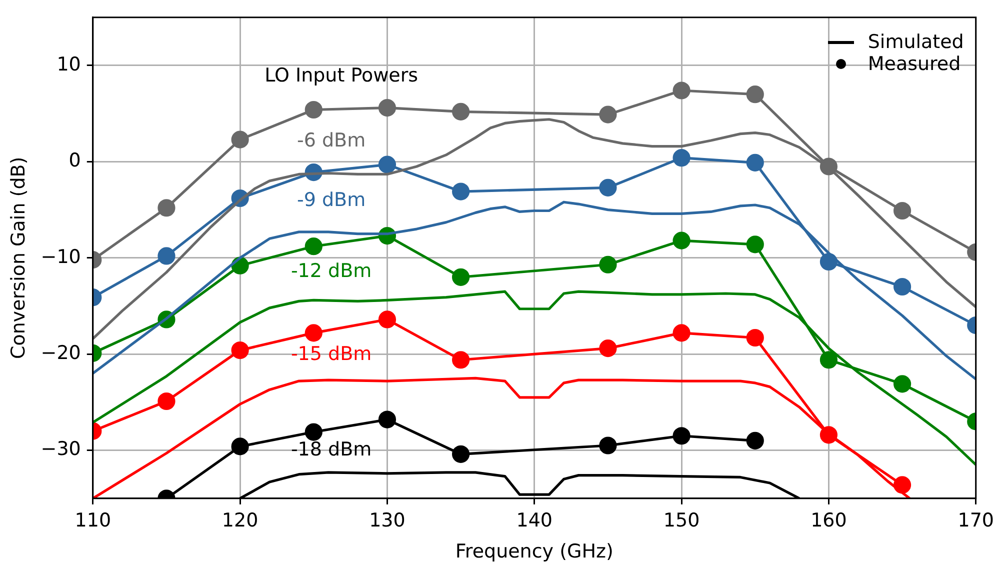 This screenshot has height=572, width=1000. I want to click on annotation: LO Input Powers, so click(341, 75).